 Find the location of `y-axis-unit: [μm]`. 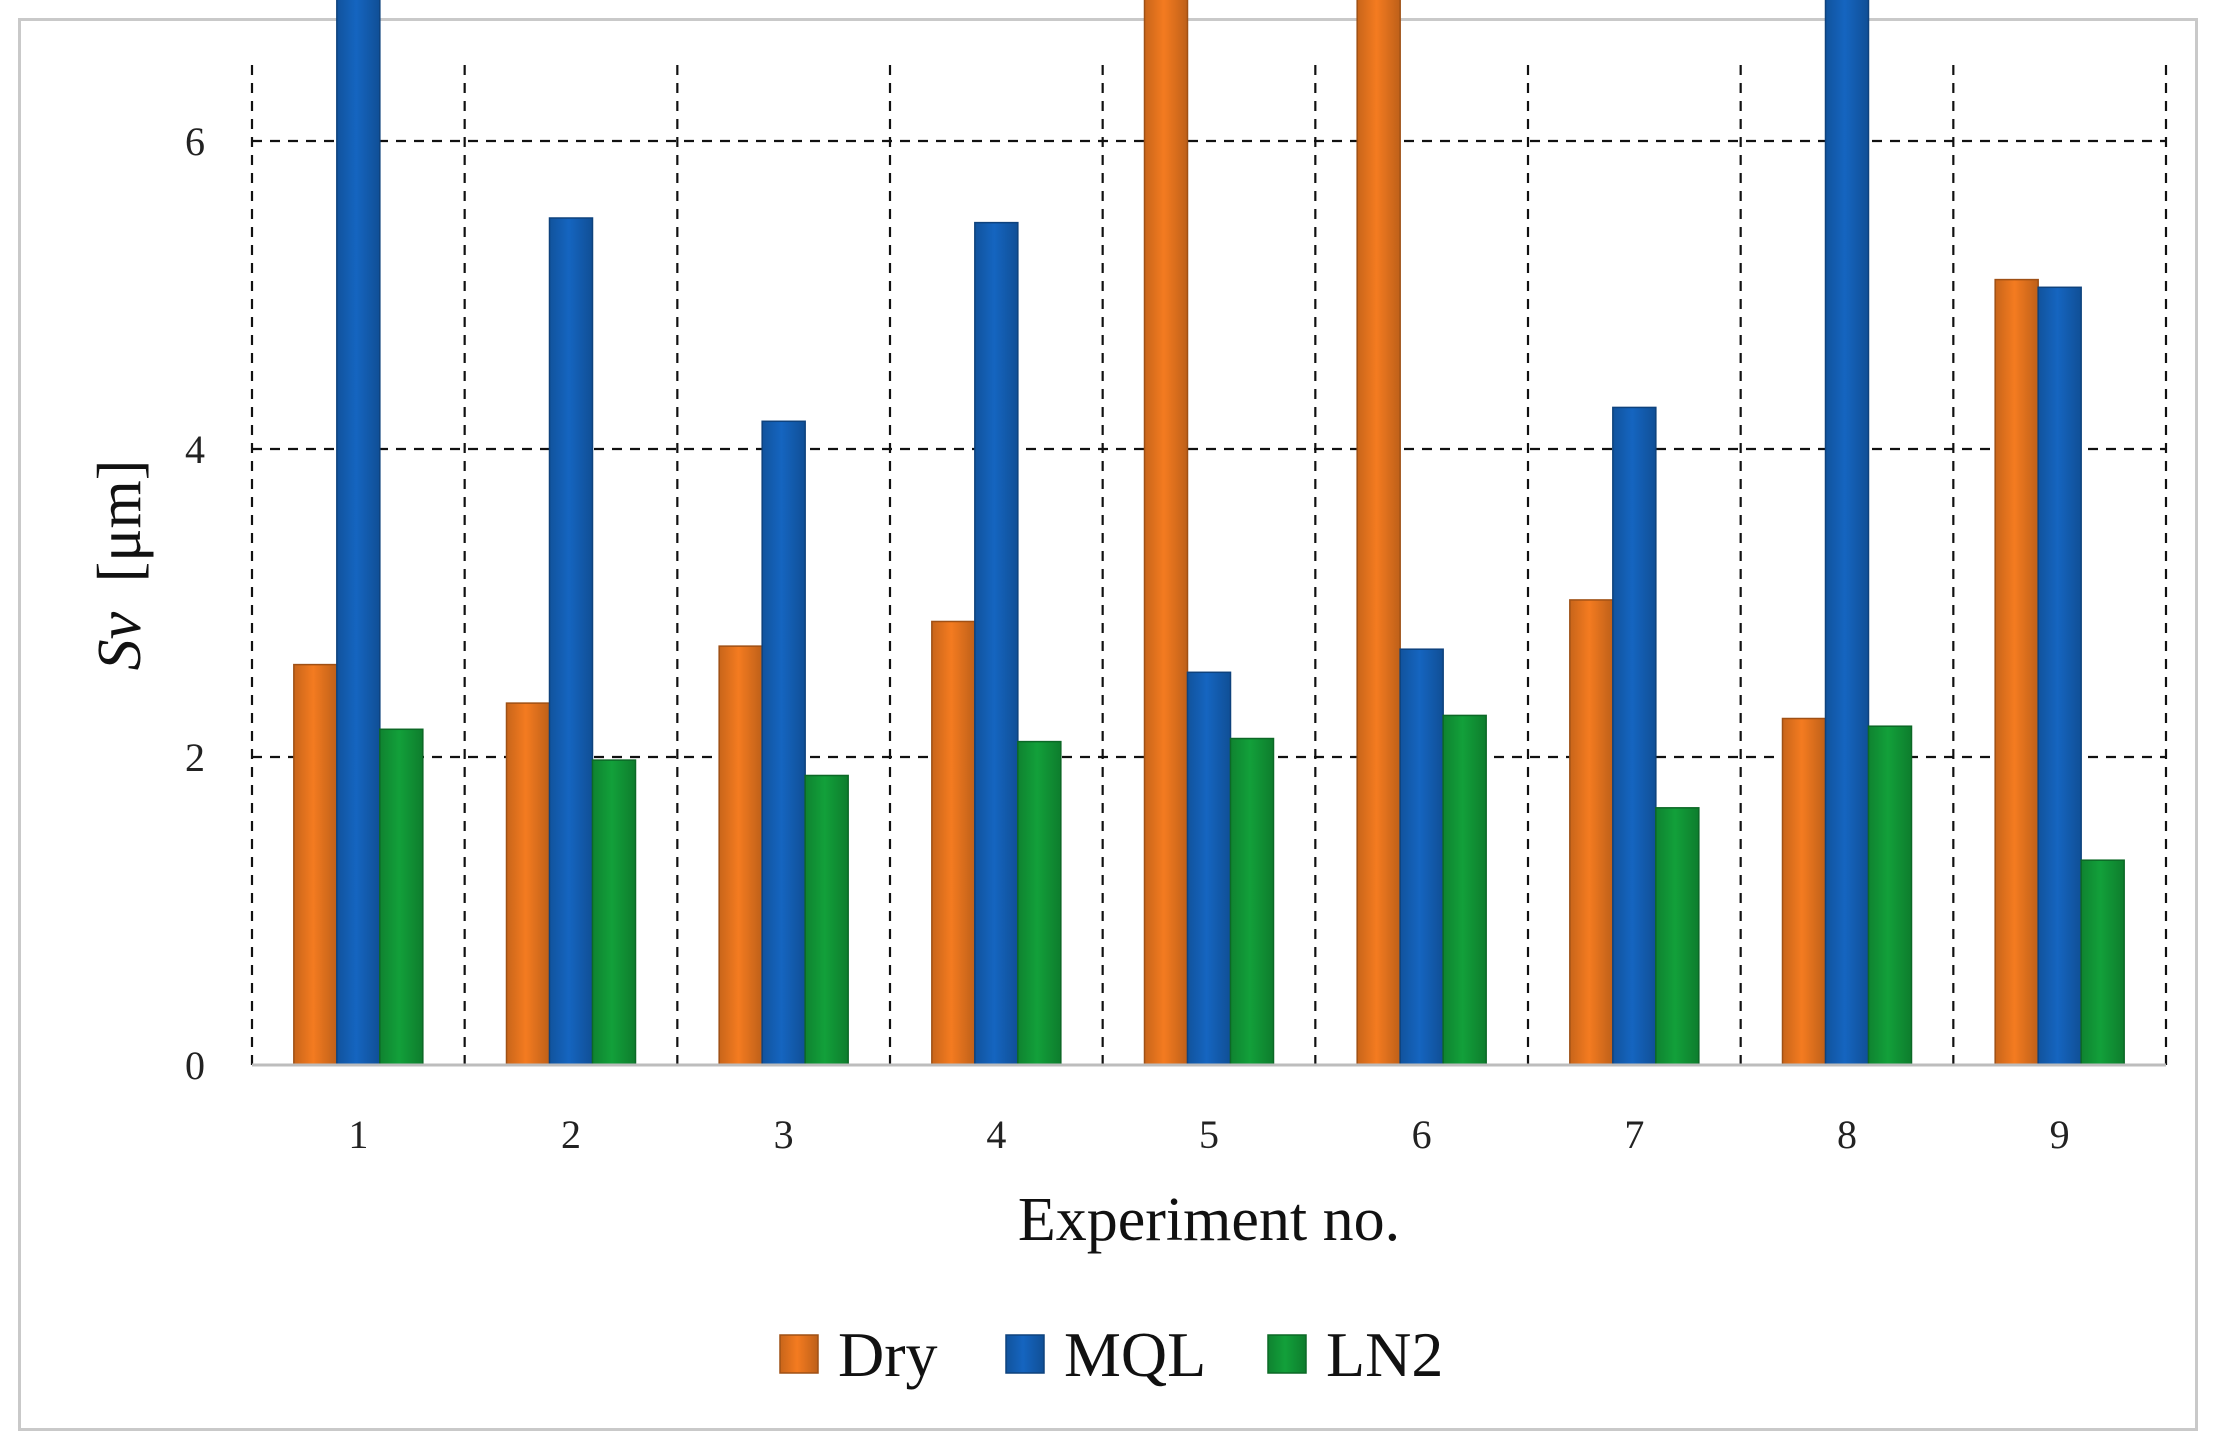

y-axis-unit: [μm] is located at coordinates (120, 521).